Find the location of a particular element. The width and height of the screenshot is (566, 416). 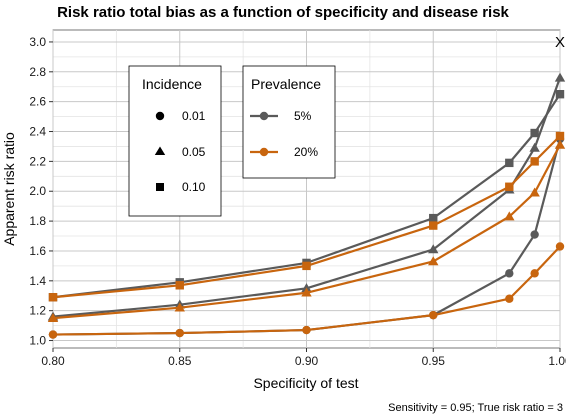

legend-triangle-marker is located at coordinates (160, 150).